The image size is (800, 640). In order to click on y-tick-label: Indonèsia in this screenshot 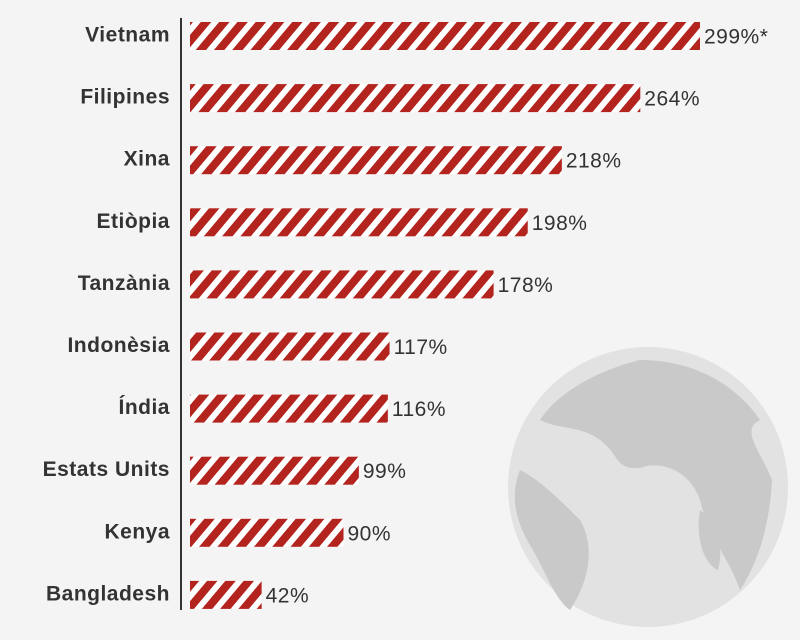, I will do `click(118, 345)`.